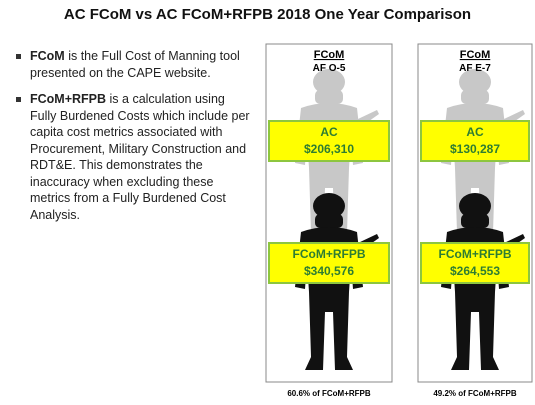 This screenshot has height=405, width=535. Describe the element at coordinates (475, 68) in the screenshot. I see `panel-grade: AF E-7` at that location.